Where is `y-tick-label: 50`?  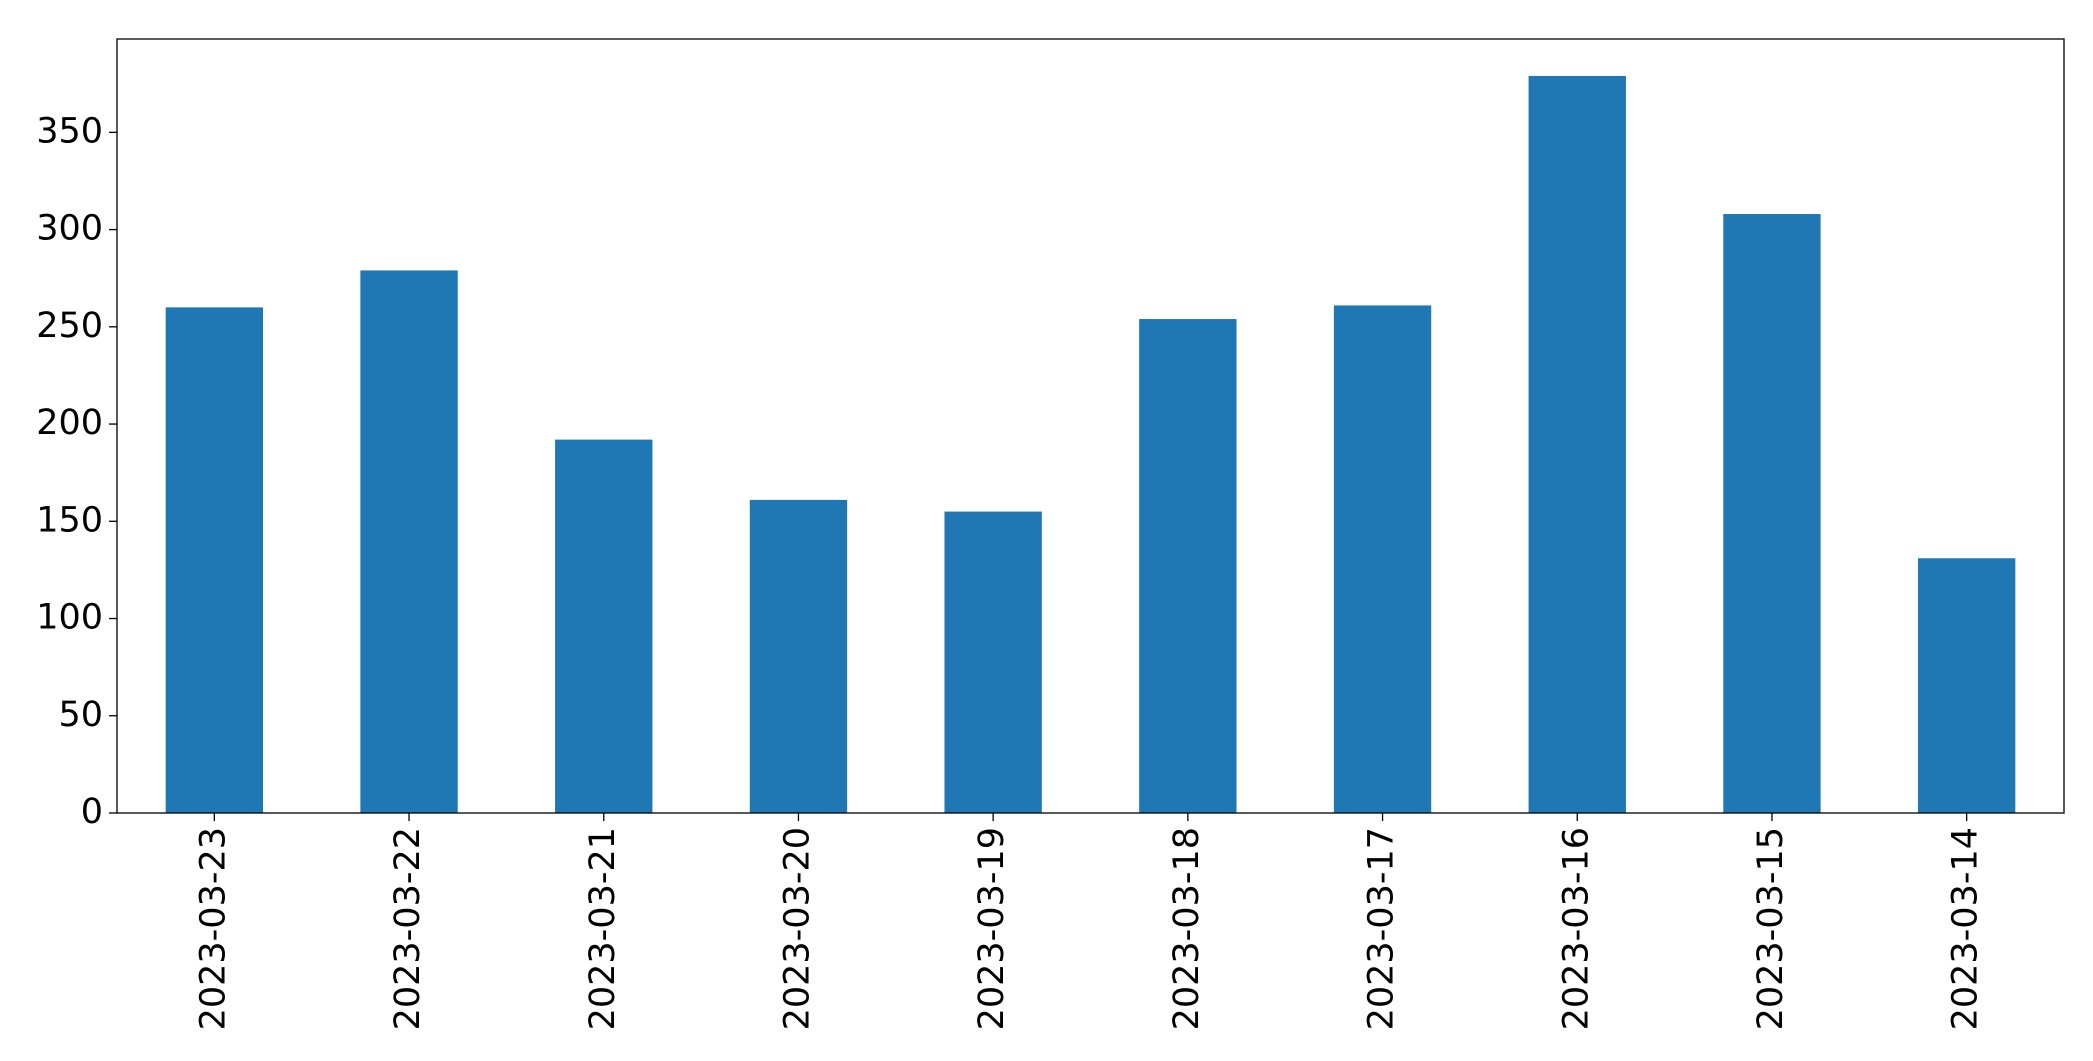
y-tick-label: 50 is located at coordinates (80, 715).